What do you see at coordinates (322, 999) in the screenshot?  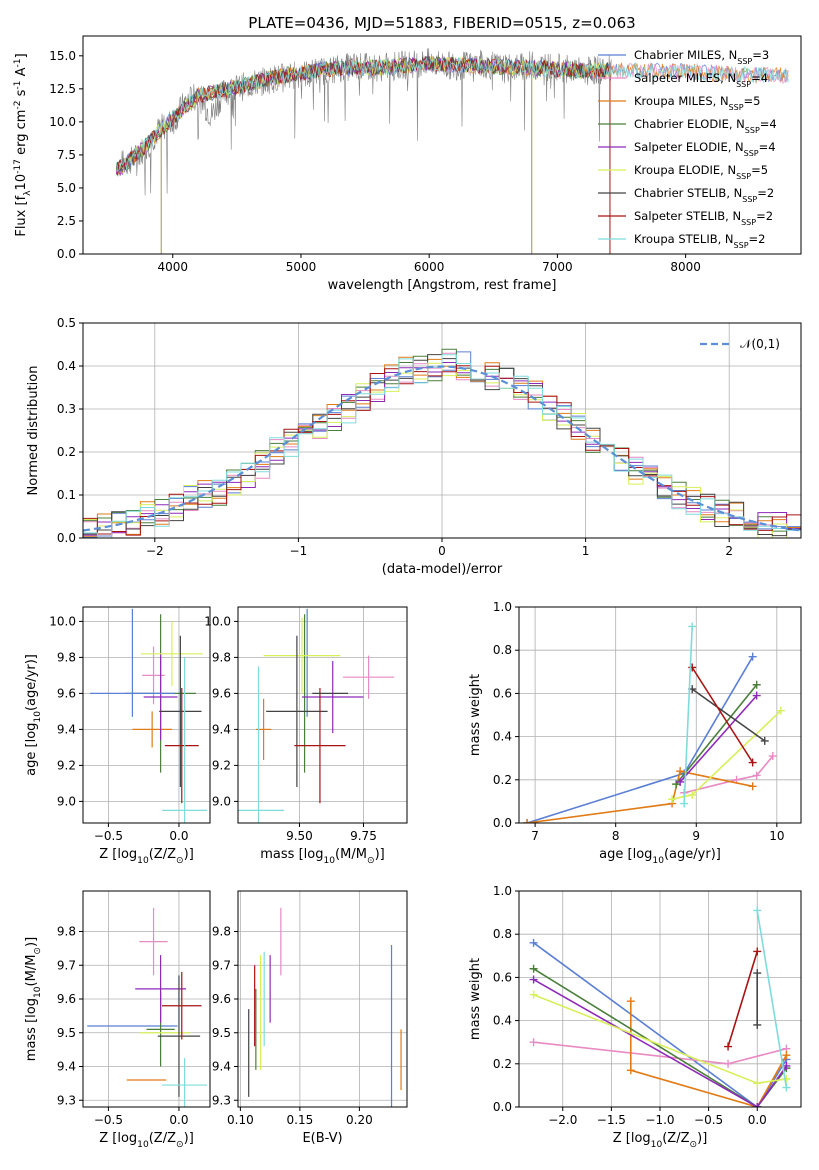 I see `mass-vs-ebv-gridlines` at bounding box center [322, 999].